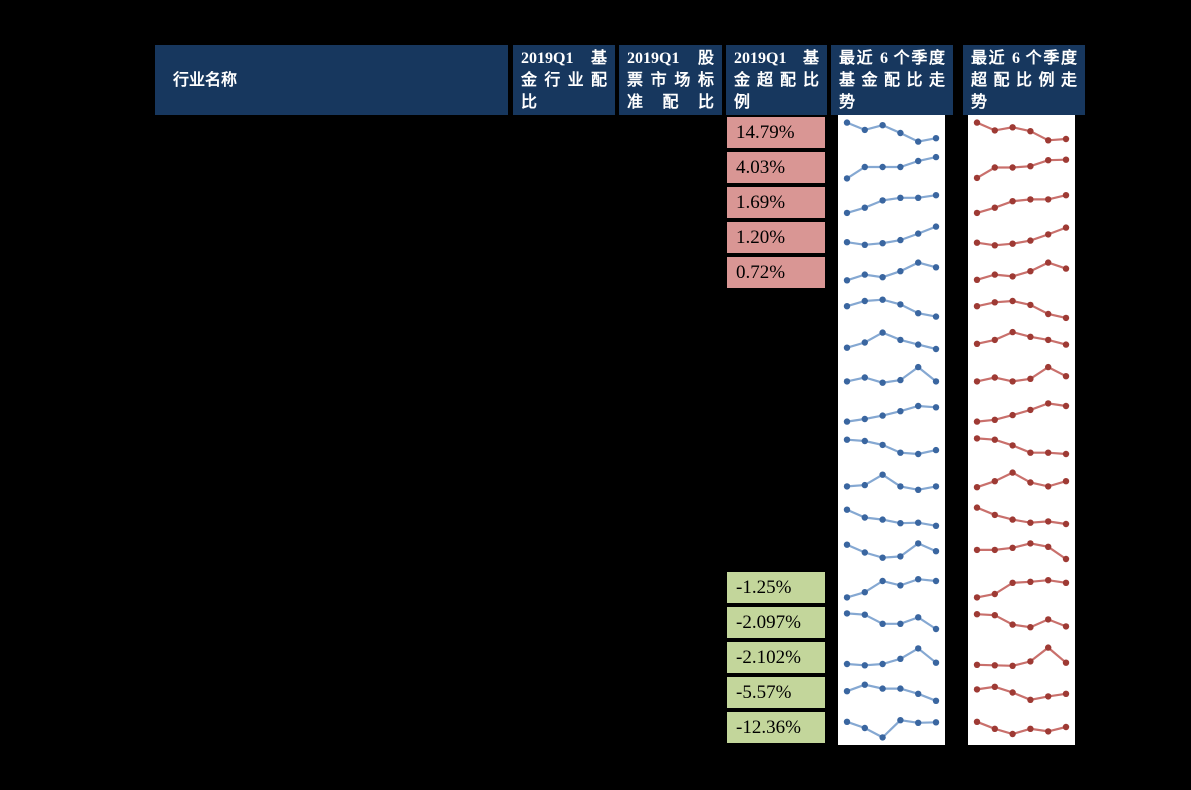 The width and height of the screenshot is (1191, 790). Describe the element at coordinates (776, 272) in the screenshot. I see `over-allocation-value-positive: 0.72%` at that location.